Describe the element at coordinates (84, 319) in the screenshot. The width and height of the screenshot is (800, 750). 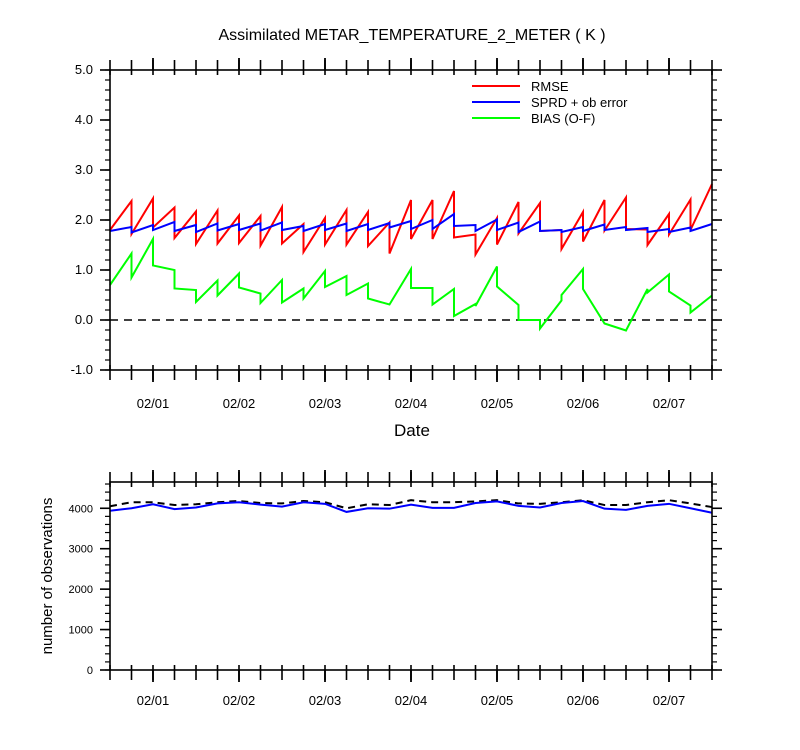
I see `top-y-tick-label: 0.0` at that location.